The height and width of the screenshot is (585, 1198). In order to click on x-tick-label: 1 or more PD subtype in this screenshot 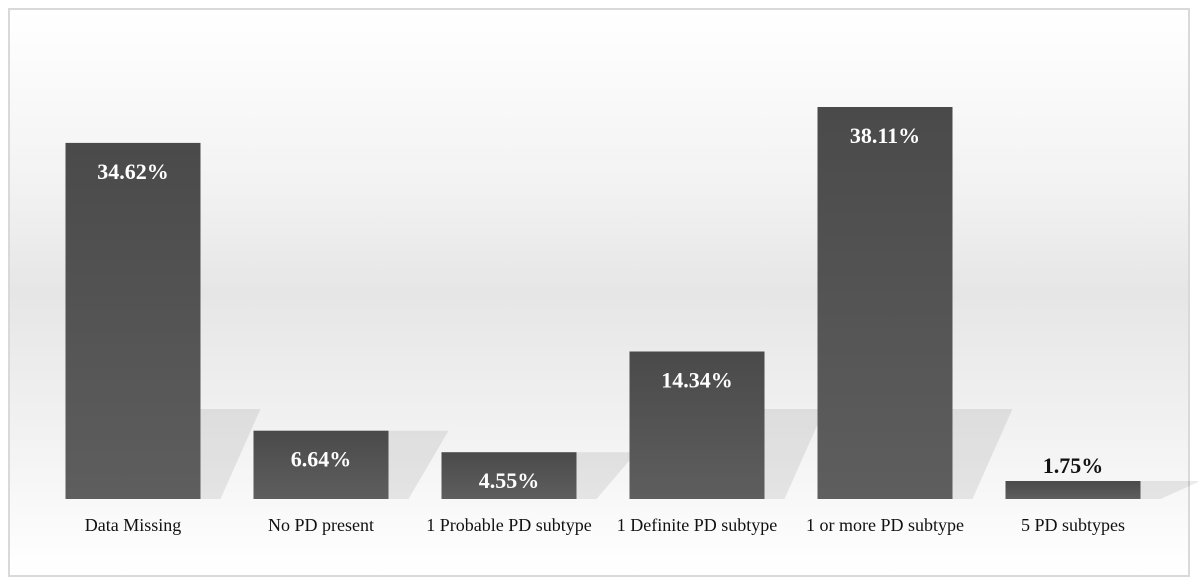, I will do `click(885, 525)`.